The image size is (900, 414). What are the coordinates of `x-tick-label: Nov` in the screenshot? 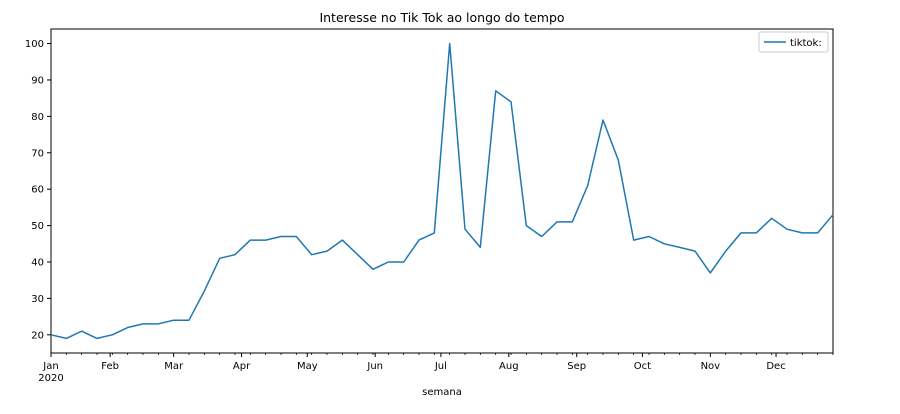 It's located at (711, 366).